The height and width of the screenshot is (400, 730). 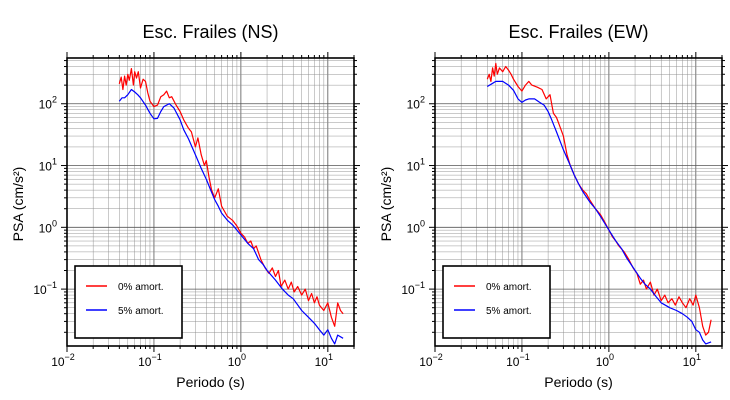 What do you see at coordinates (210, 32) in the screenshot?
I see `chart-title: Esc. Frailes (NS)` at bounding box center [210, 32].